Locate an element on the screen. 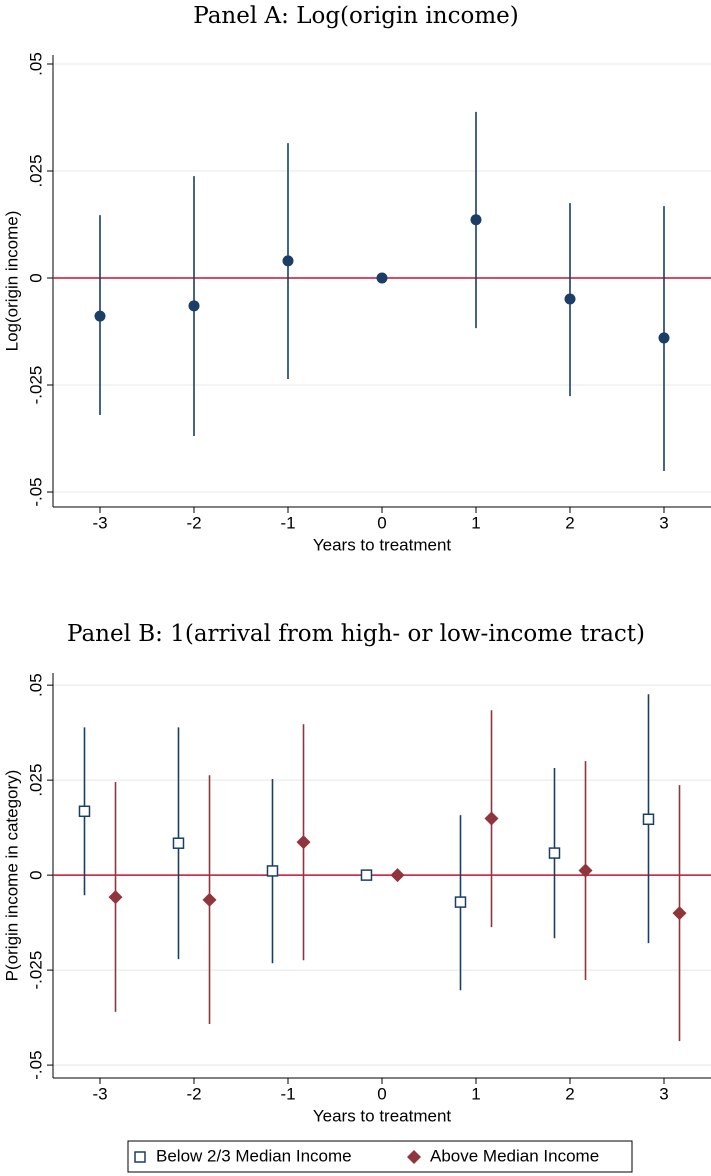 The width and height of the screenshot is (711, 1176). y-axis-label: P(origin income in category) is located at coordinates (11, 876).